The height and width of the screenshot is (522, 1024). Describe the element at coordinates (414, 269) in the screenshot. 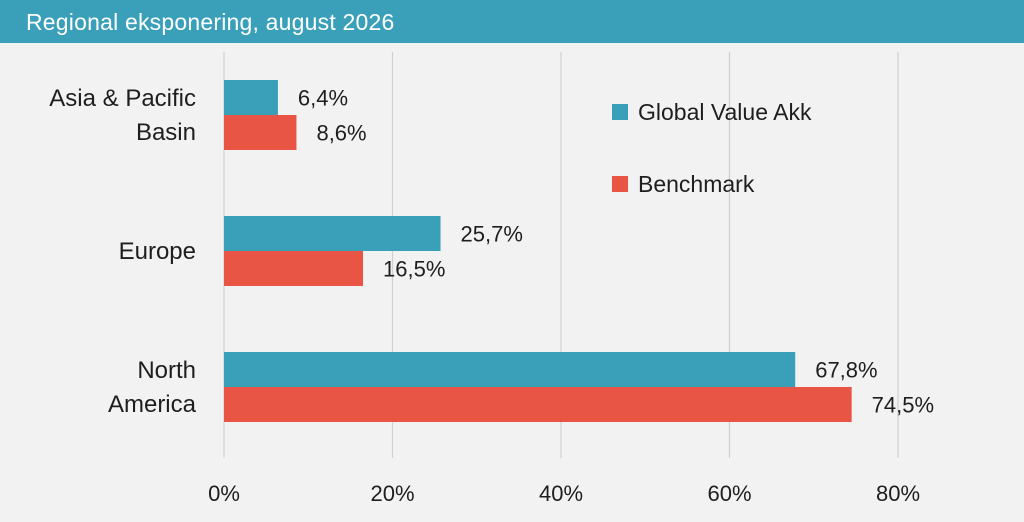

I see `data-label: 16,5%` at that location.